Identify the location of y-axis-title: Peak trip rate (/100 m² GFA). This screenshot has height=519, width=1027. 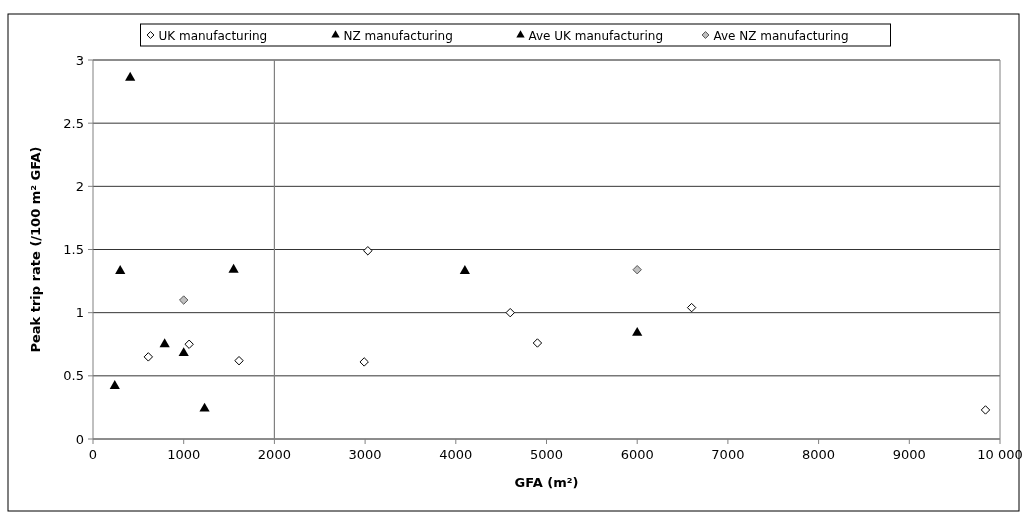
(35, 249).